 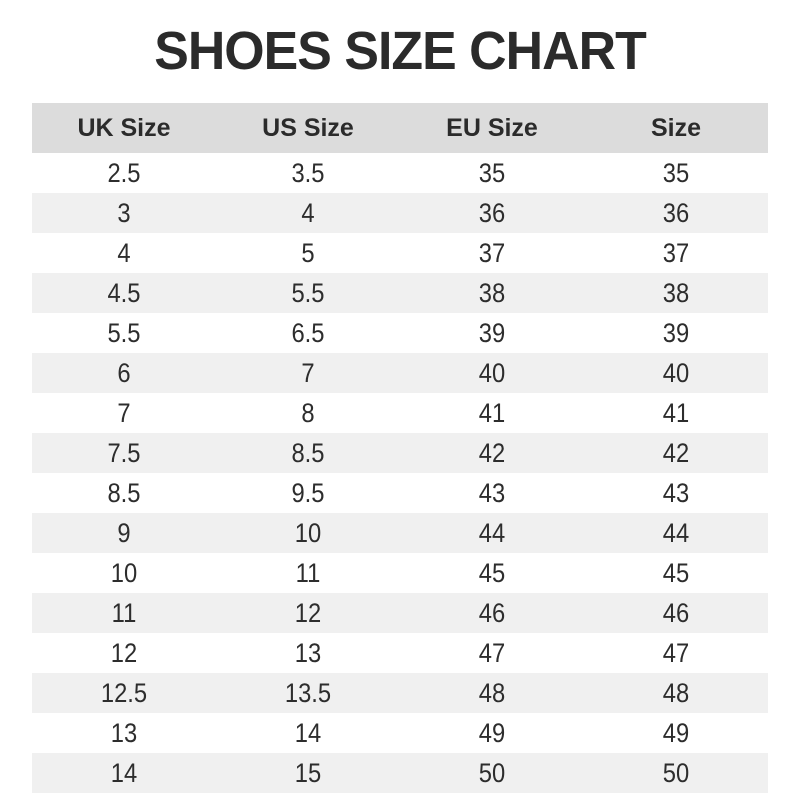 What do you see at coordinates (124, 212) in the screenshot?
I see `table-cell: 3` at bounding box center [124, 212].